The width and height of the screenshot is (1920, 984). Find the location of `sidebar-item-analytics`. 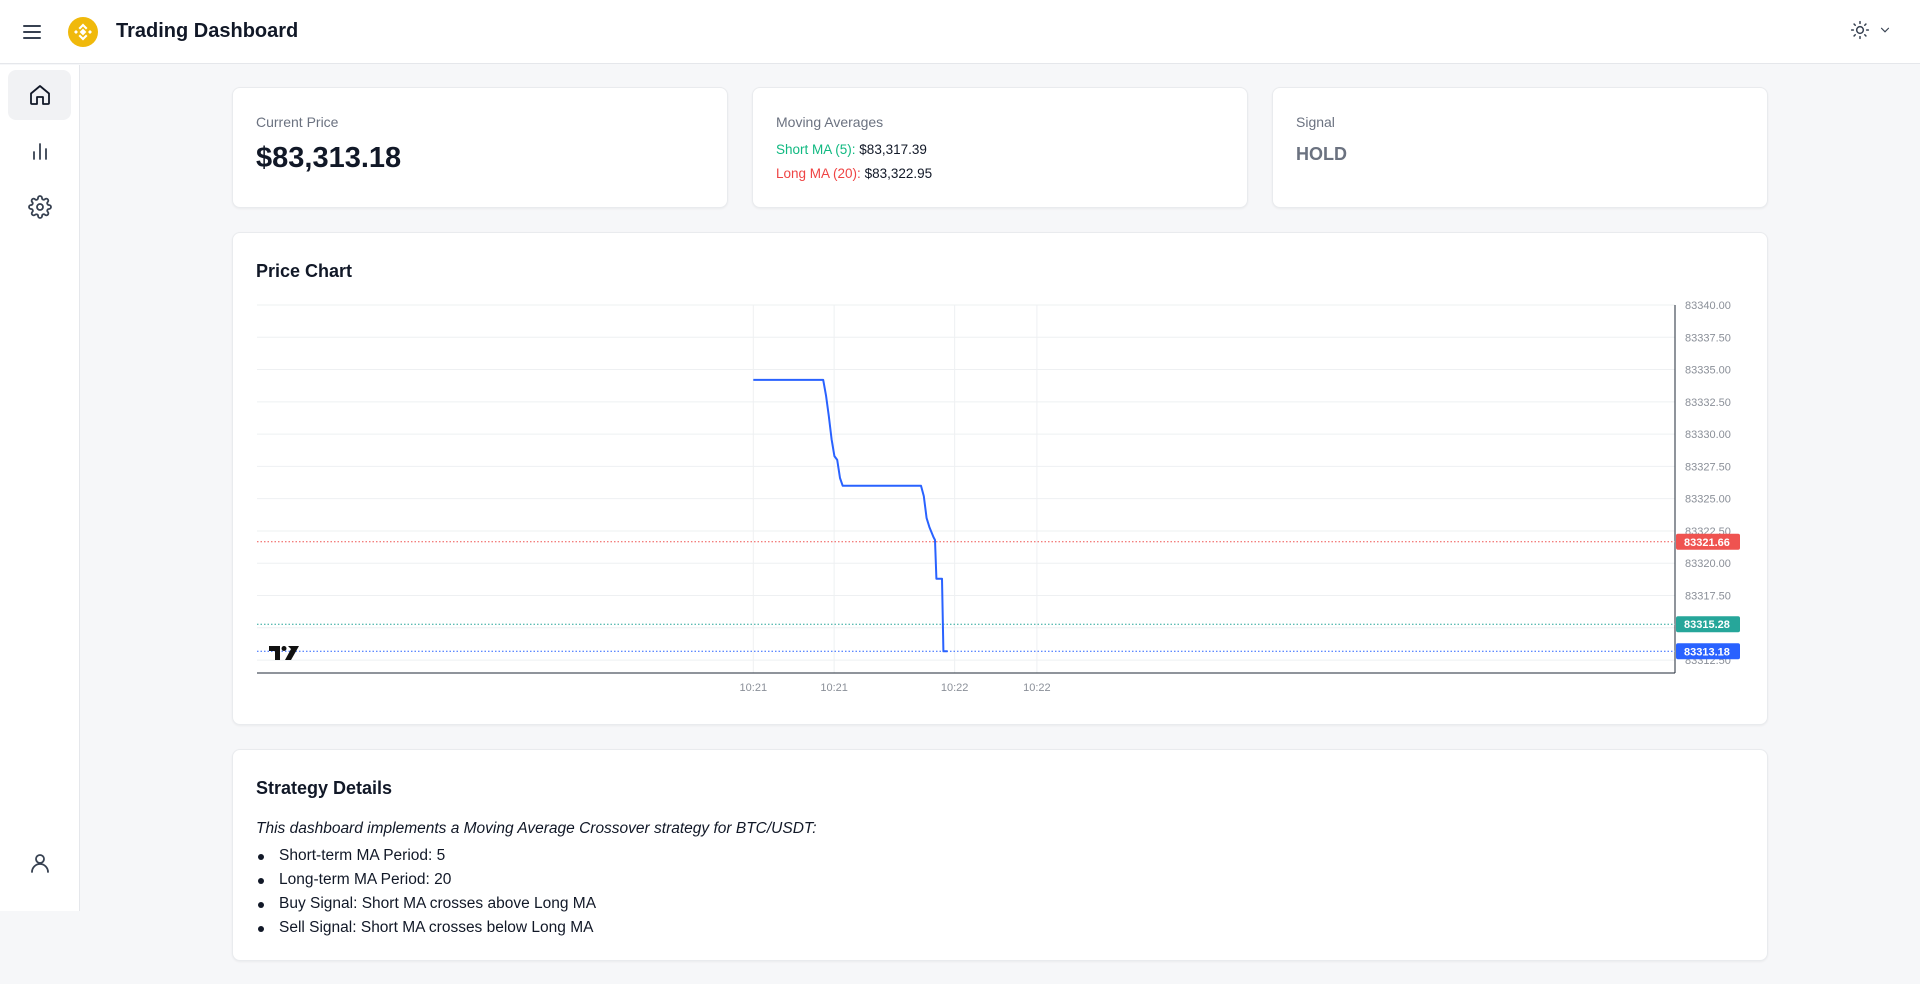

sidebar-item-analytics is located at coordinates (39, 151).